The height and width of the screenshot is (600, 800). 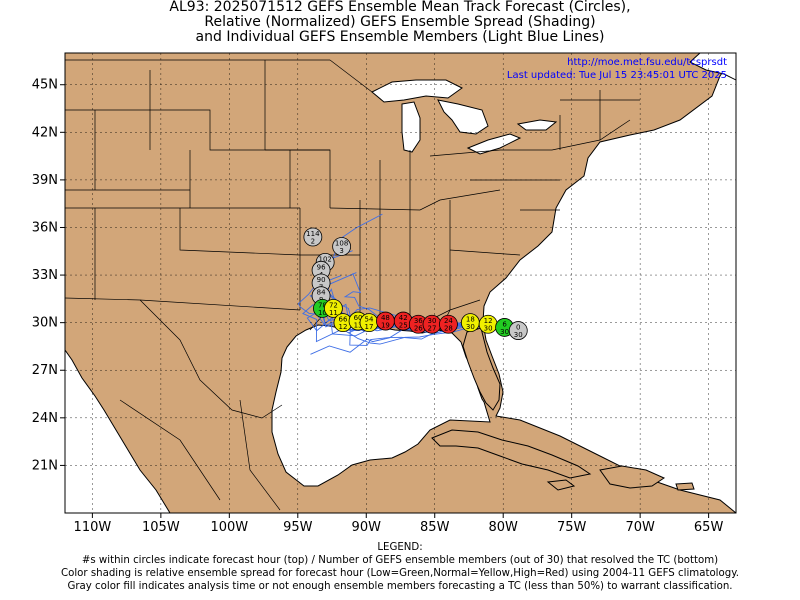 I want to click on forecast-hour: 102, so click(x=324, y=259).